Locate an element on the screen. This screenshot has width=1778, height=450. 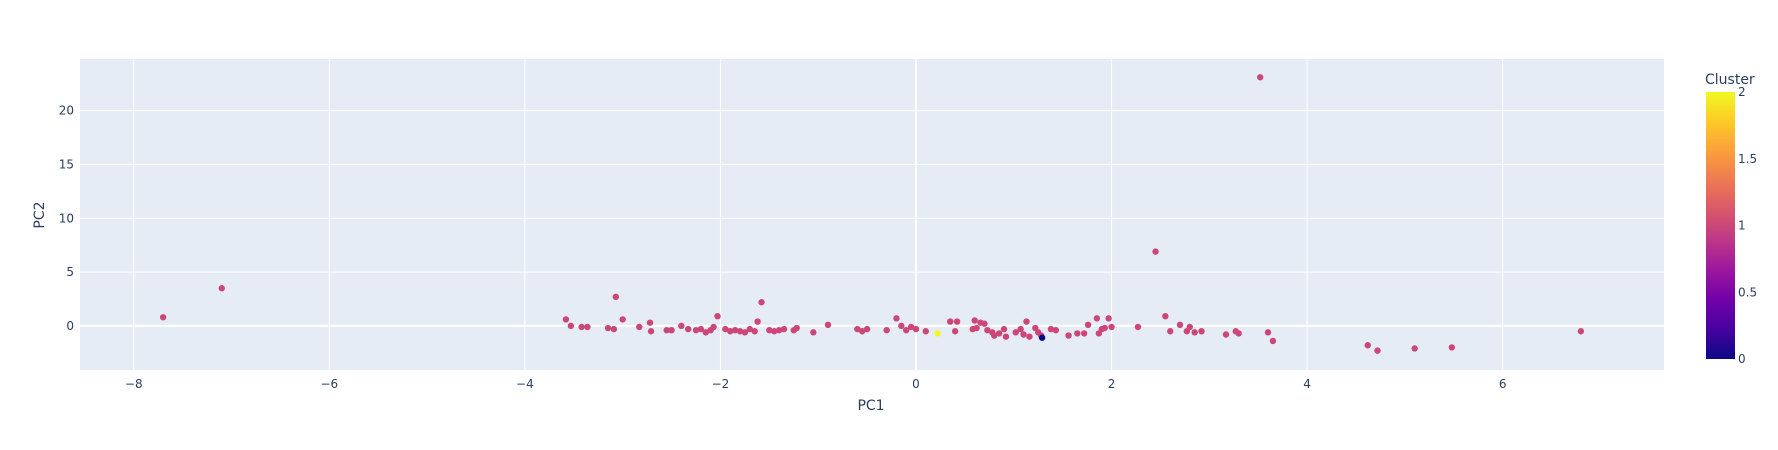
x-tick-label: 2 is located at coordinates (1112, 384).